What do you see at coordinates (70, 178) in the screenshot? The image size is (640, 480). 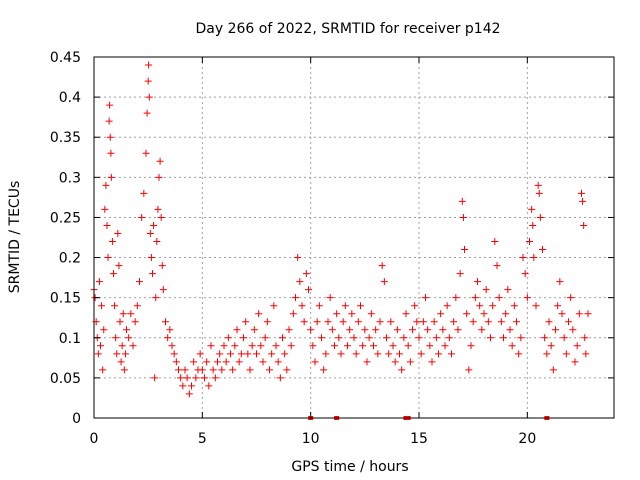 I see `y-tick-label: 0.3` at bounding box center [70, 178].